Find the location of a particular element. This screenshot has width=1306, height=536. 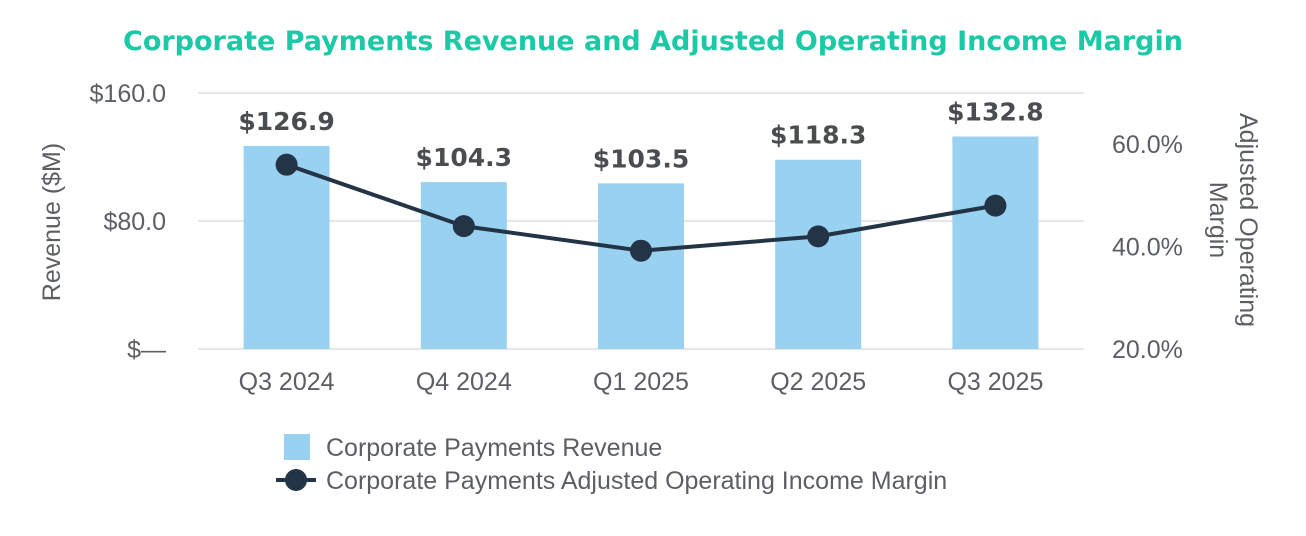

y2-tick-label: 20.0% is located at coordinates (1147, 350).